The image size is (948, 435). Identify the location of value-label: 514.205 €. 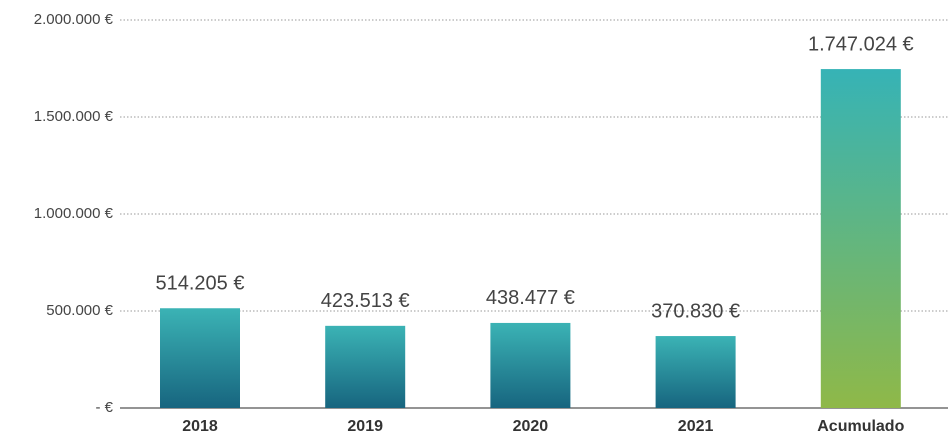
(200, 284).